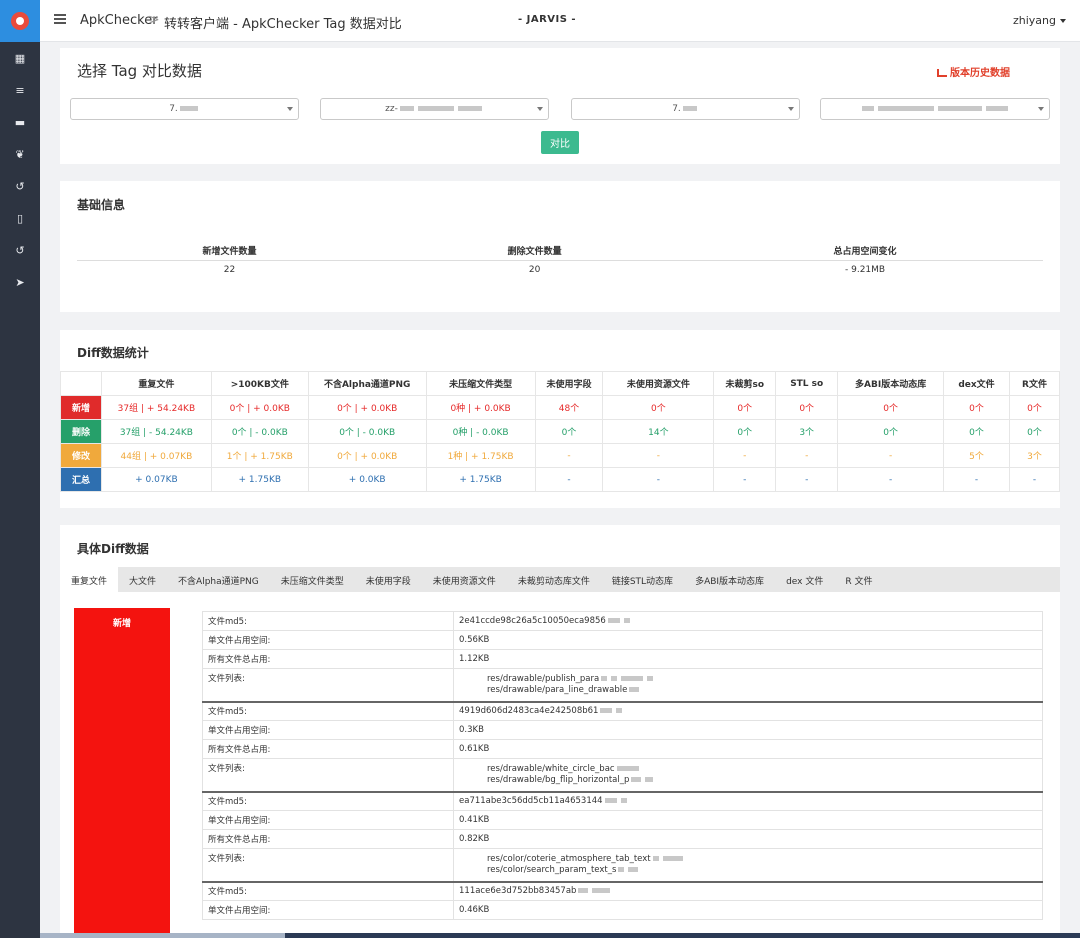 This screenshot has height=938, width=1080. What do you see at coordinates (20, 58) in the screenshot?
I see `grid-icon: ▦` at bounding box center [20, 58].